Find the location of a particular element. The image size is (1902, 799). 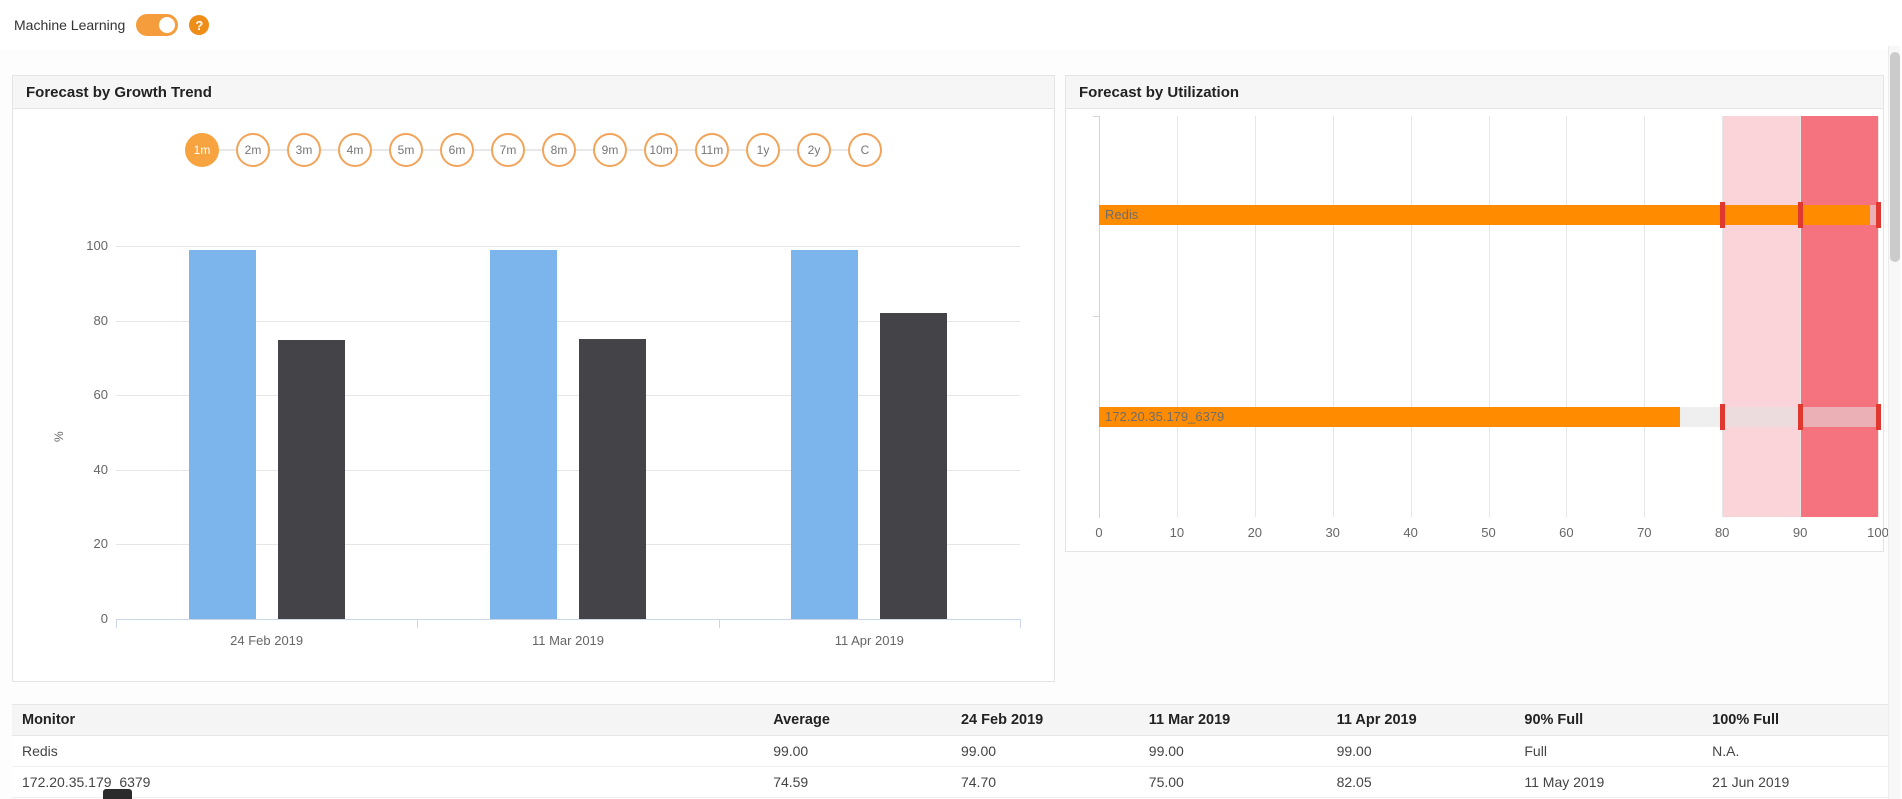

value-cell: 74.59 is located at coordinates (857, 782).